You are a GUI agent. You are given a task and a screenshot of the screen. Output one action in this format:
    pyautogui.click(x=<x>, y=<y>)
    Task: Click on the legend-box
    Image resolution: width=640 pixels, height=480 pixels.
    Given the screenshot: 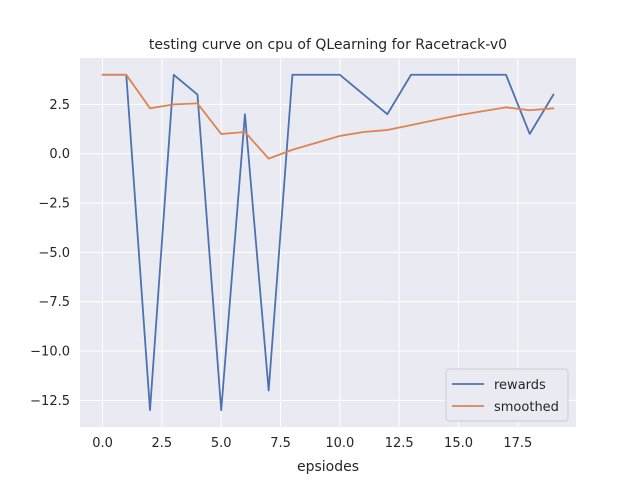 What is the action you would take?
    pyautogui.click(x=507, y=395)
    